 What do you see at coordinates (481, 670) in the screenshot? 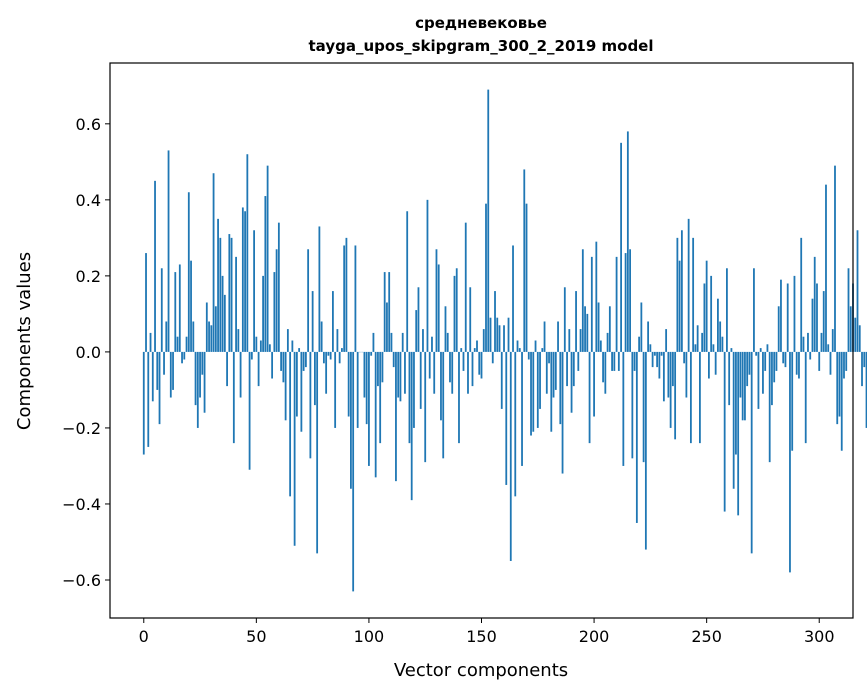
I see `x-axis-label: Vector components` at bounding box center [481, 670].